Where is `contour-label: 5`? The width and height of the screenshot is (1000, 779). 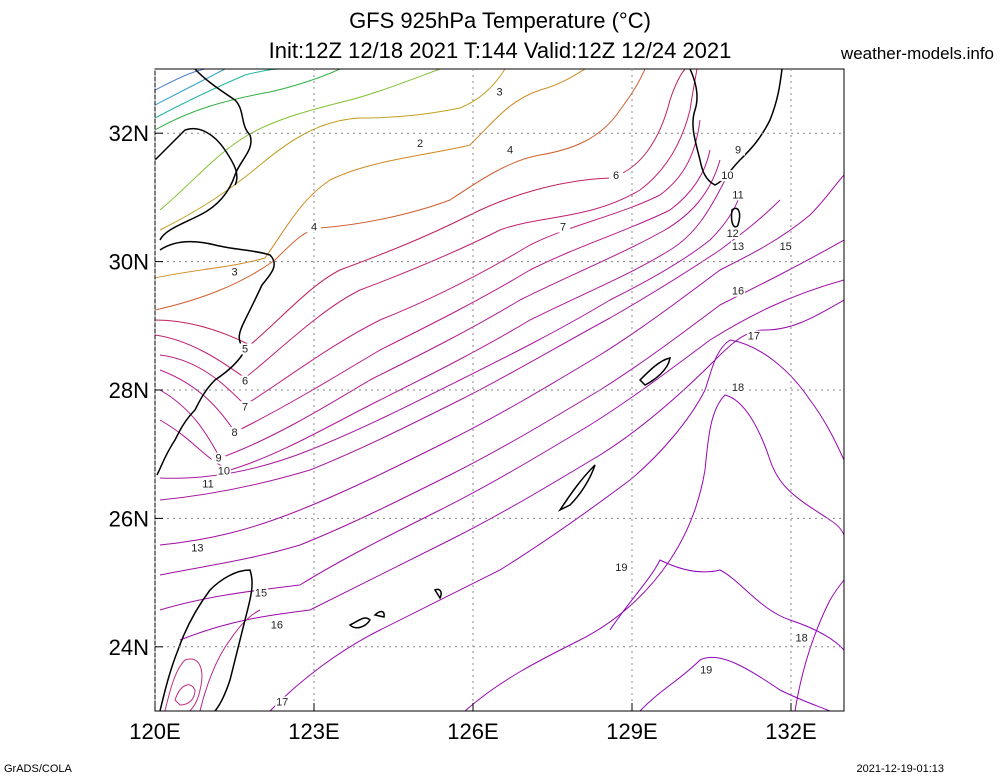
contour-label: 5 is located at coordinates (245, 349).